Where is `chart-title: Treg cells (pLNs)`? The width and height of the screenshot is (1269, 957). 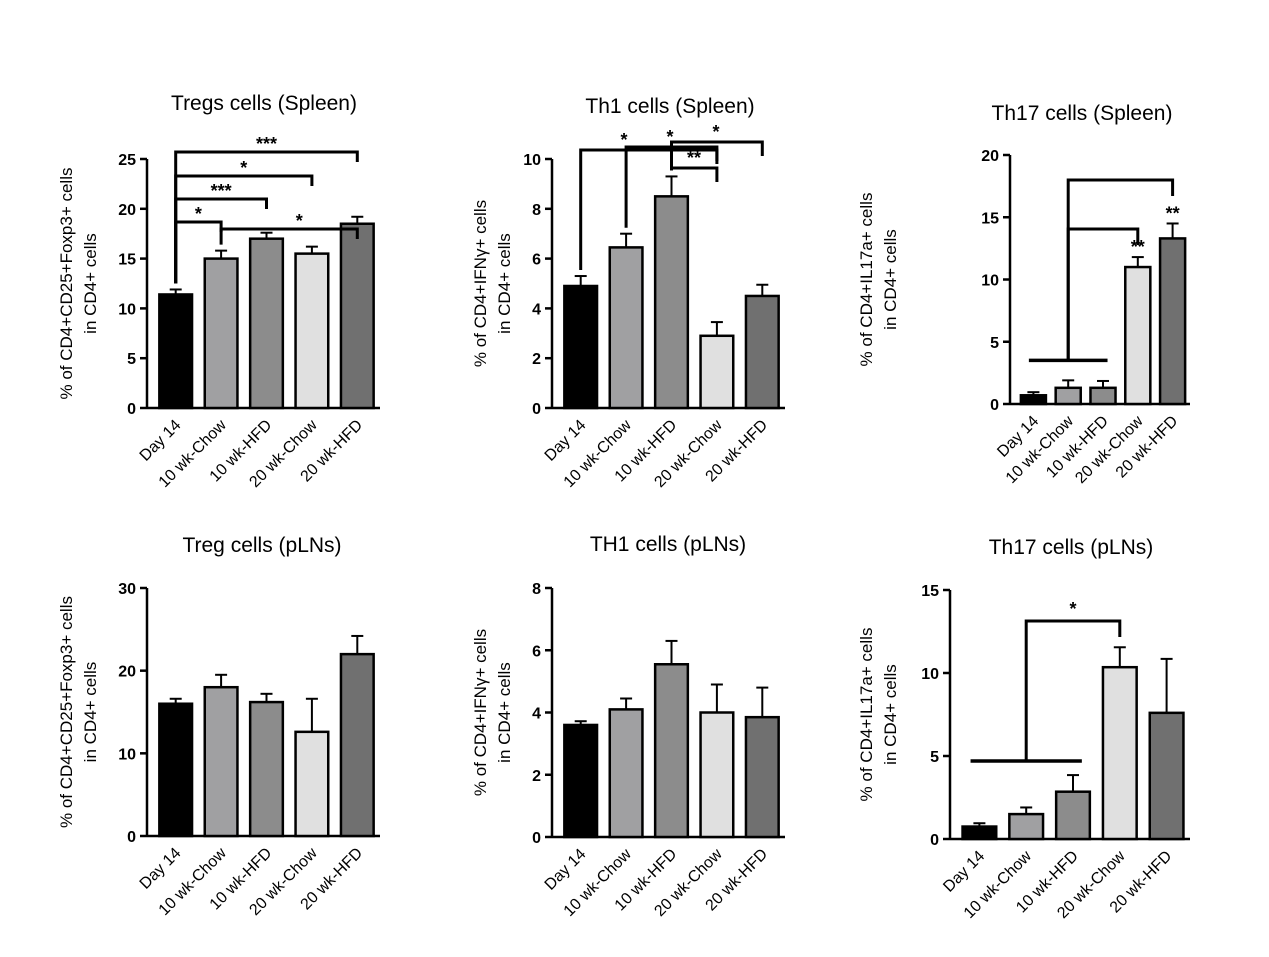 chart-title: Treg cells (pLNs) is located at coordinates (261, 545).